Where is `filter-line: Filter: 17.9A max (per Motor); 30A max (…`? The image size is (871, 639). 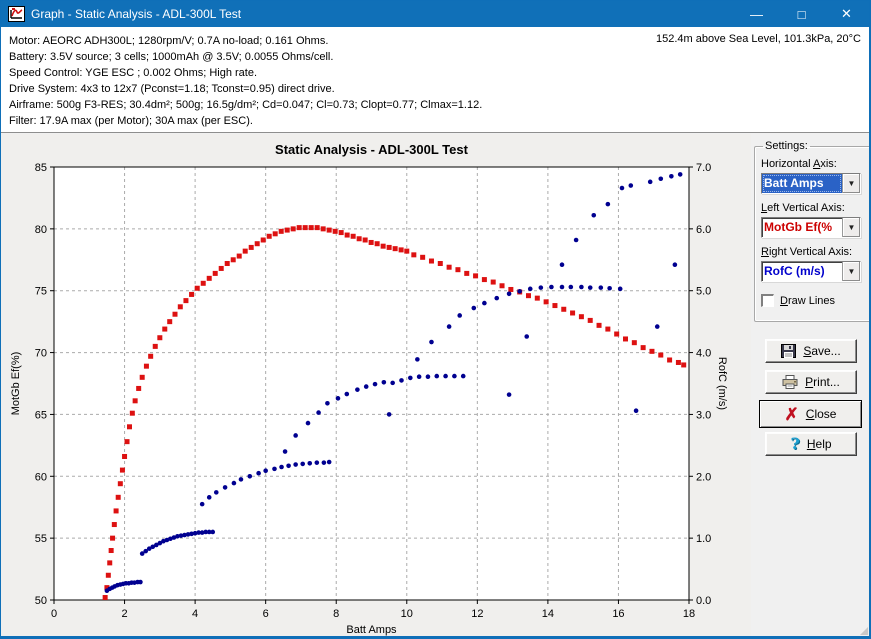 filter-line: Filter: 17.9A max (per Motor); 30A max (… is located at coordinates (131, 121).